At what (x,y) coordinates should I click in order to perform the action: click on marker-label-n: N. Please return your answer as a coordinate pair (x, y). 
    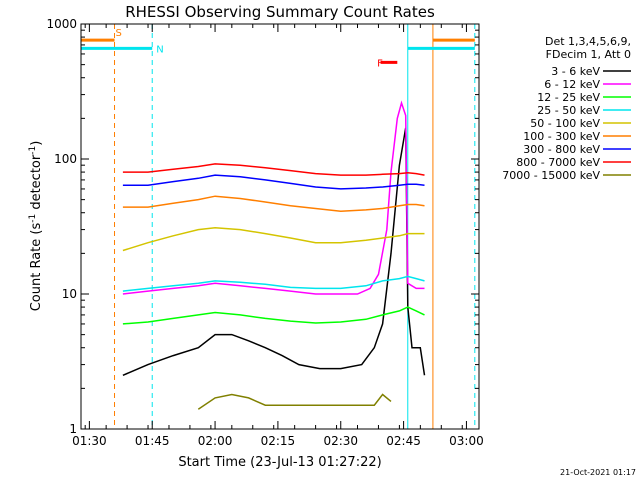
    Looking at the image, I should click on (159, 49).